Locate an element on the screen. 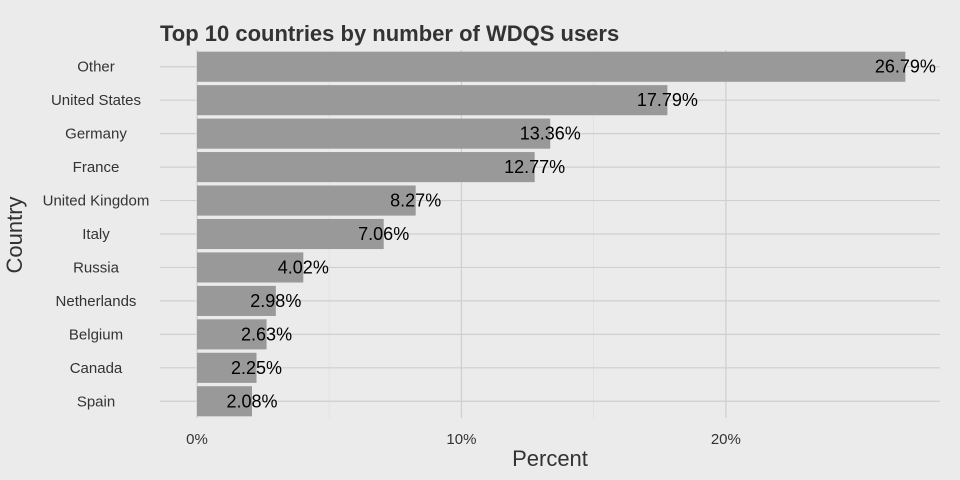 The image size is (960, 480). data-label: 17.79% is located at coordinates (667, 100).